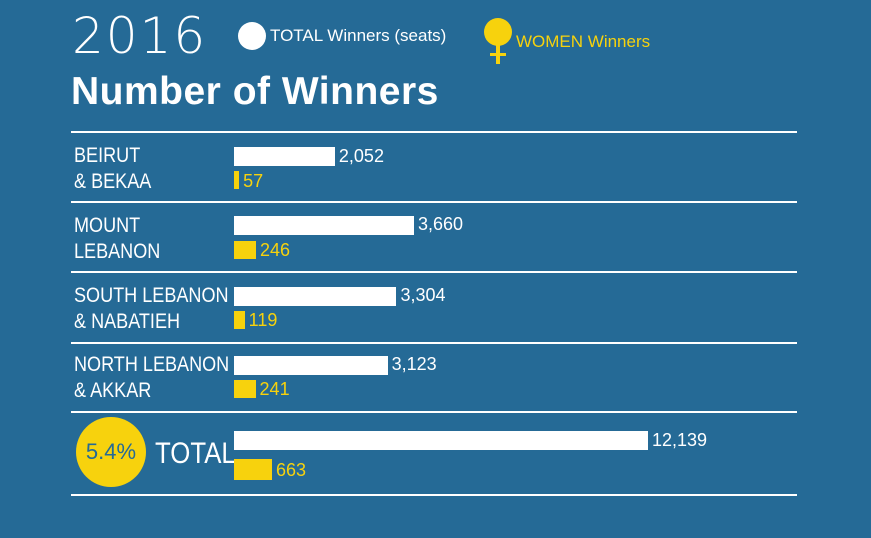 This screenshot has height=538, width=871. Describe the element at coordinates (253, 181) in the screenshot. I see `women-value-label: 57` at that location.